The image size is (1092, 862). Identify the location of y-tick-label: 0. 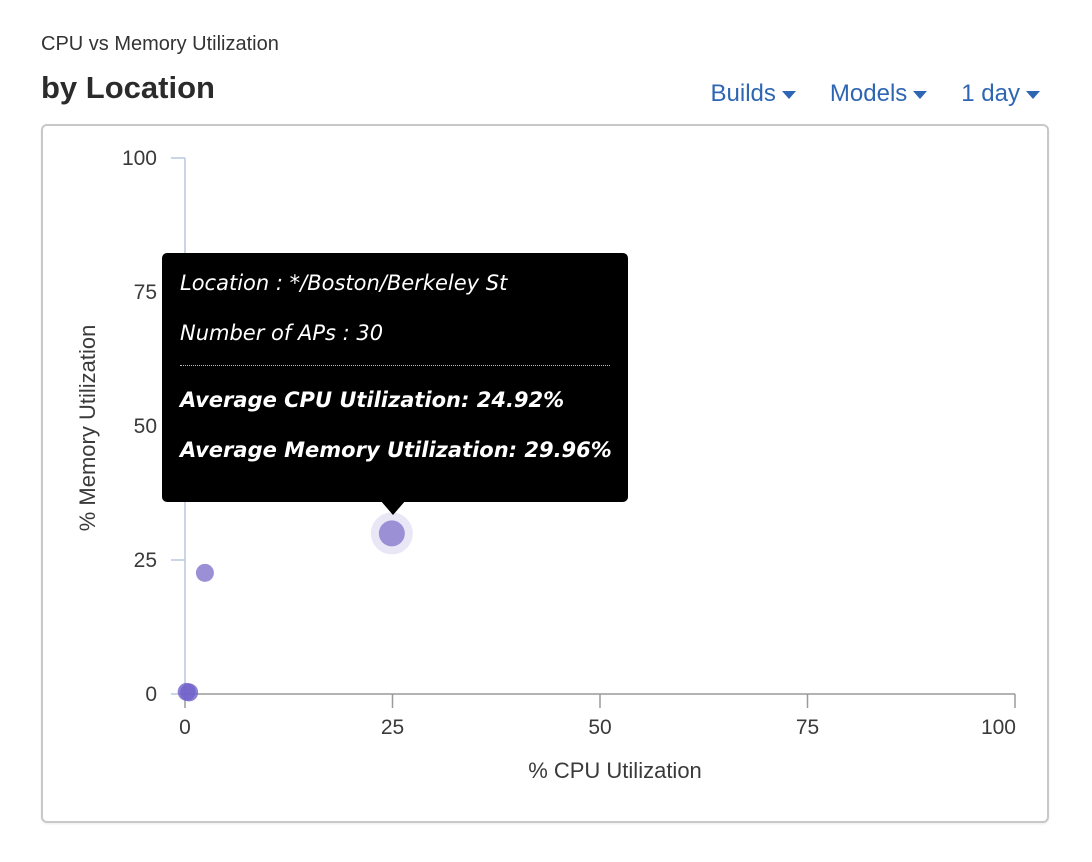
(151, 694).